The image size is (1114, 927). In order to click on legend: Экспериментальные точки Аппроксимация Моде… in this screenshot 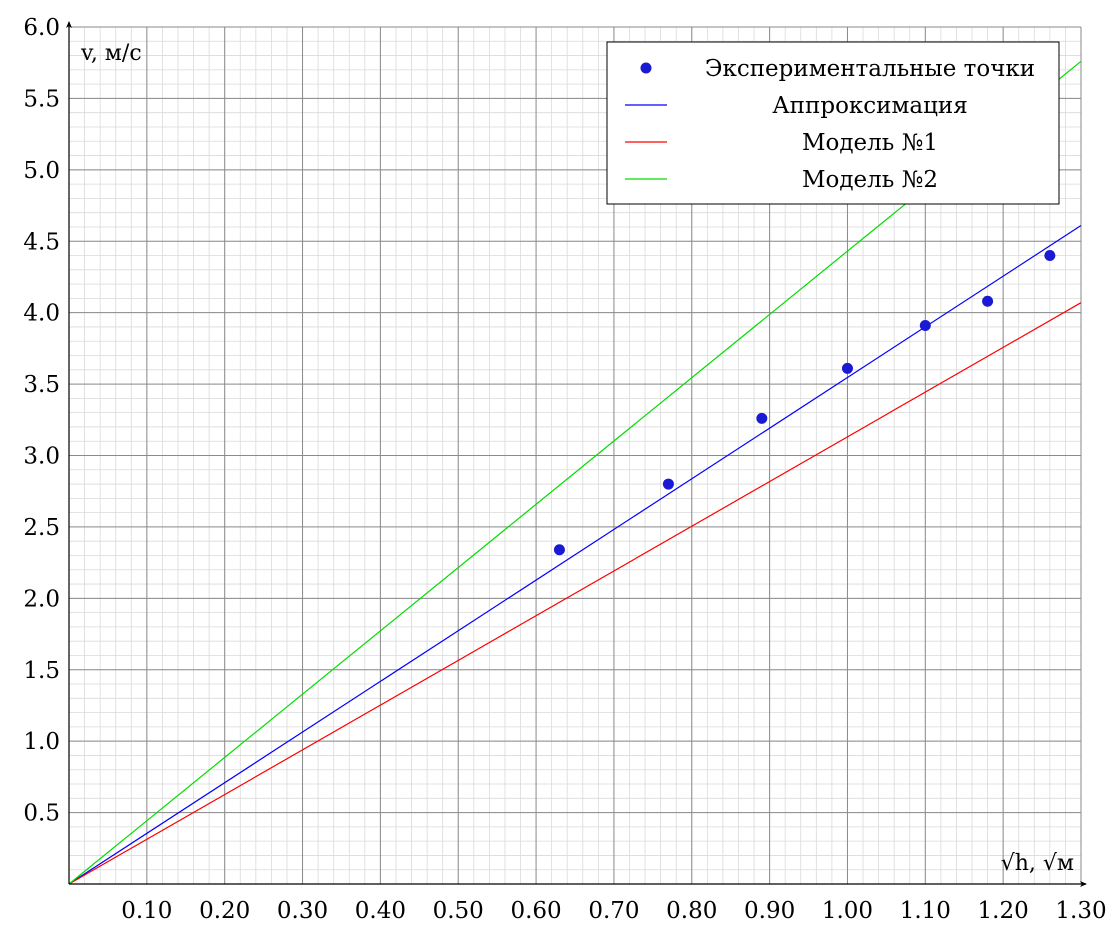, I will do `click(833, 123)`.